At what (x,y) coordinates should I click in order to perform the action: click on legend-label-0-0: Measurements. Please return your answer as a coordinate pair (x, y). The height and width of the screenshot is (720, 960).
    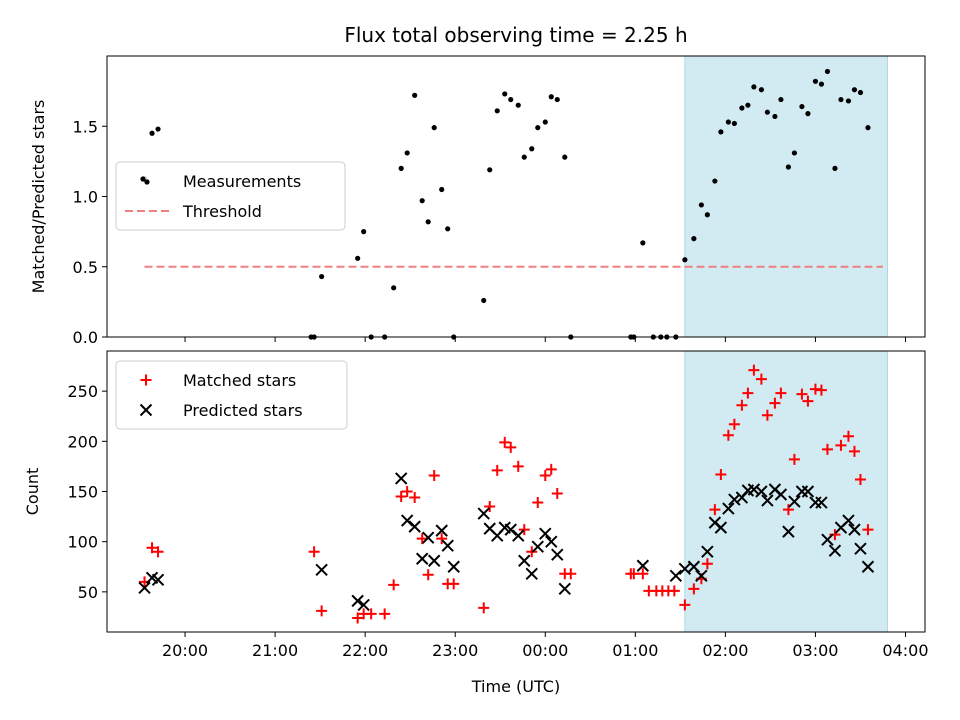
    Looking at the image, I should click on (242, 181).